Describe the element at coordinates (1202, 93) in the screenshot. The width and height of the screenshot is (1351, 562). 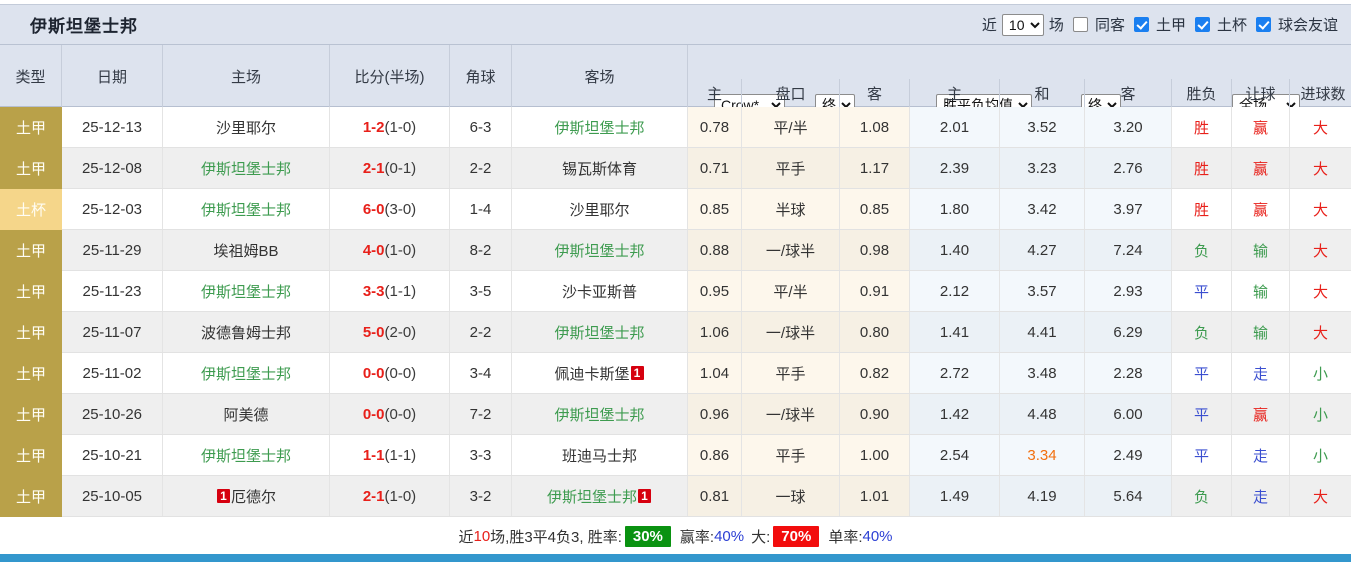
I see `col-header-result: 胜负` at that location.